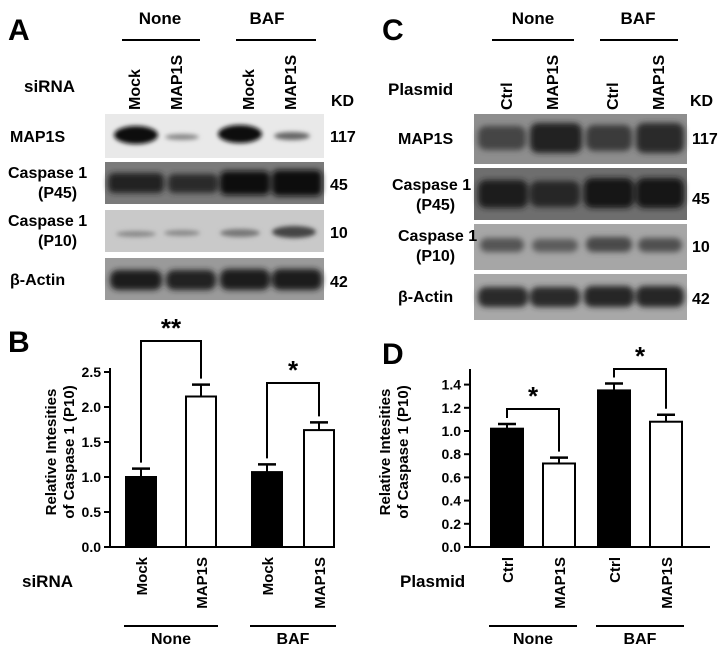  What do you see at coordinates (452, 477) in the screenshot?
I see `y-tick-label: 0.6` at bounding box center [452, 477].